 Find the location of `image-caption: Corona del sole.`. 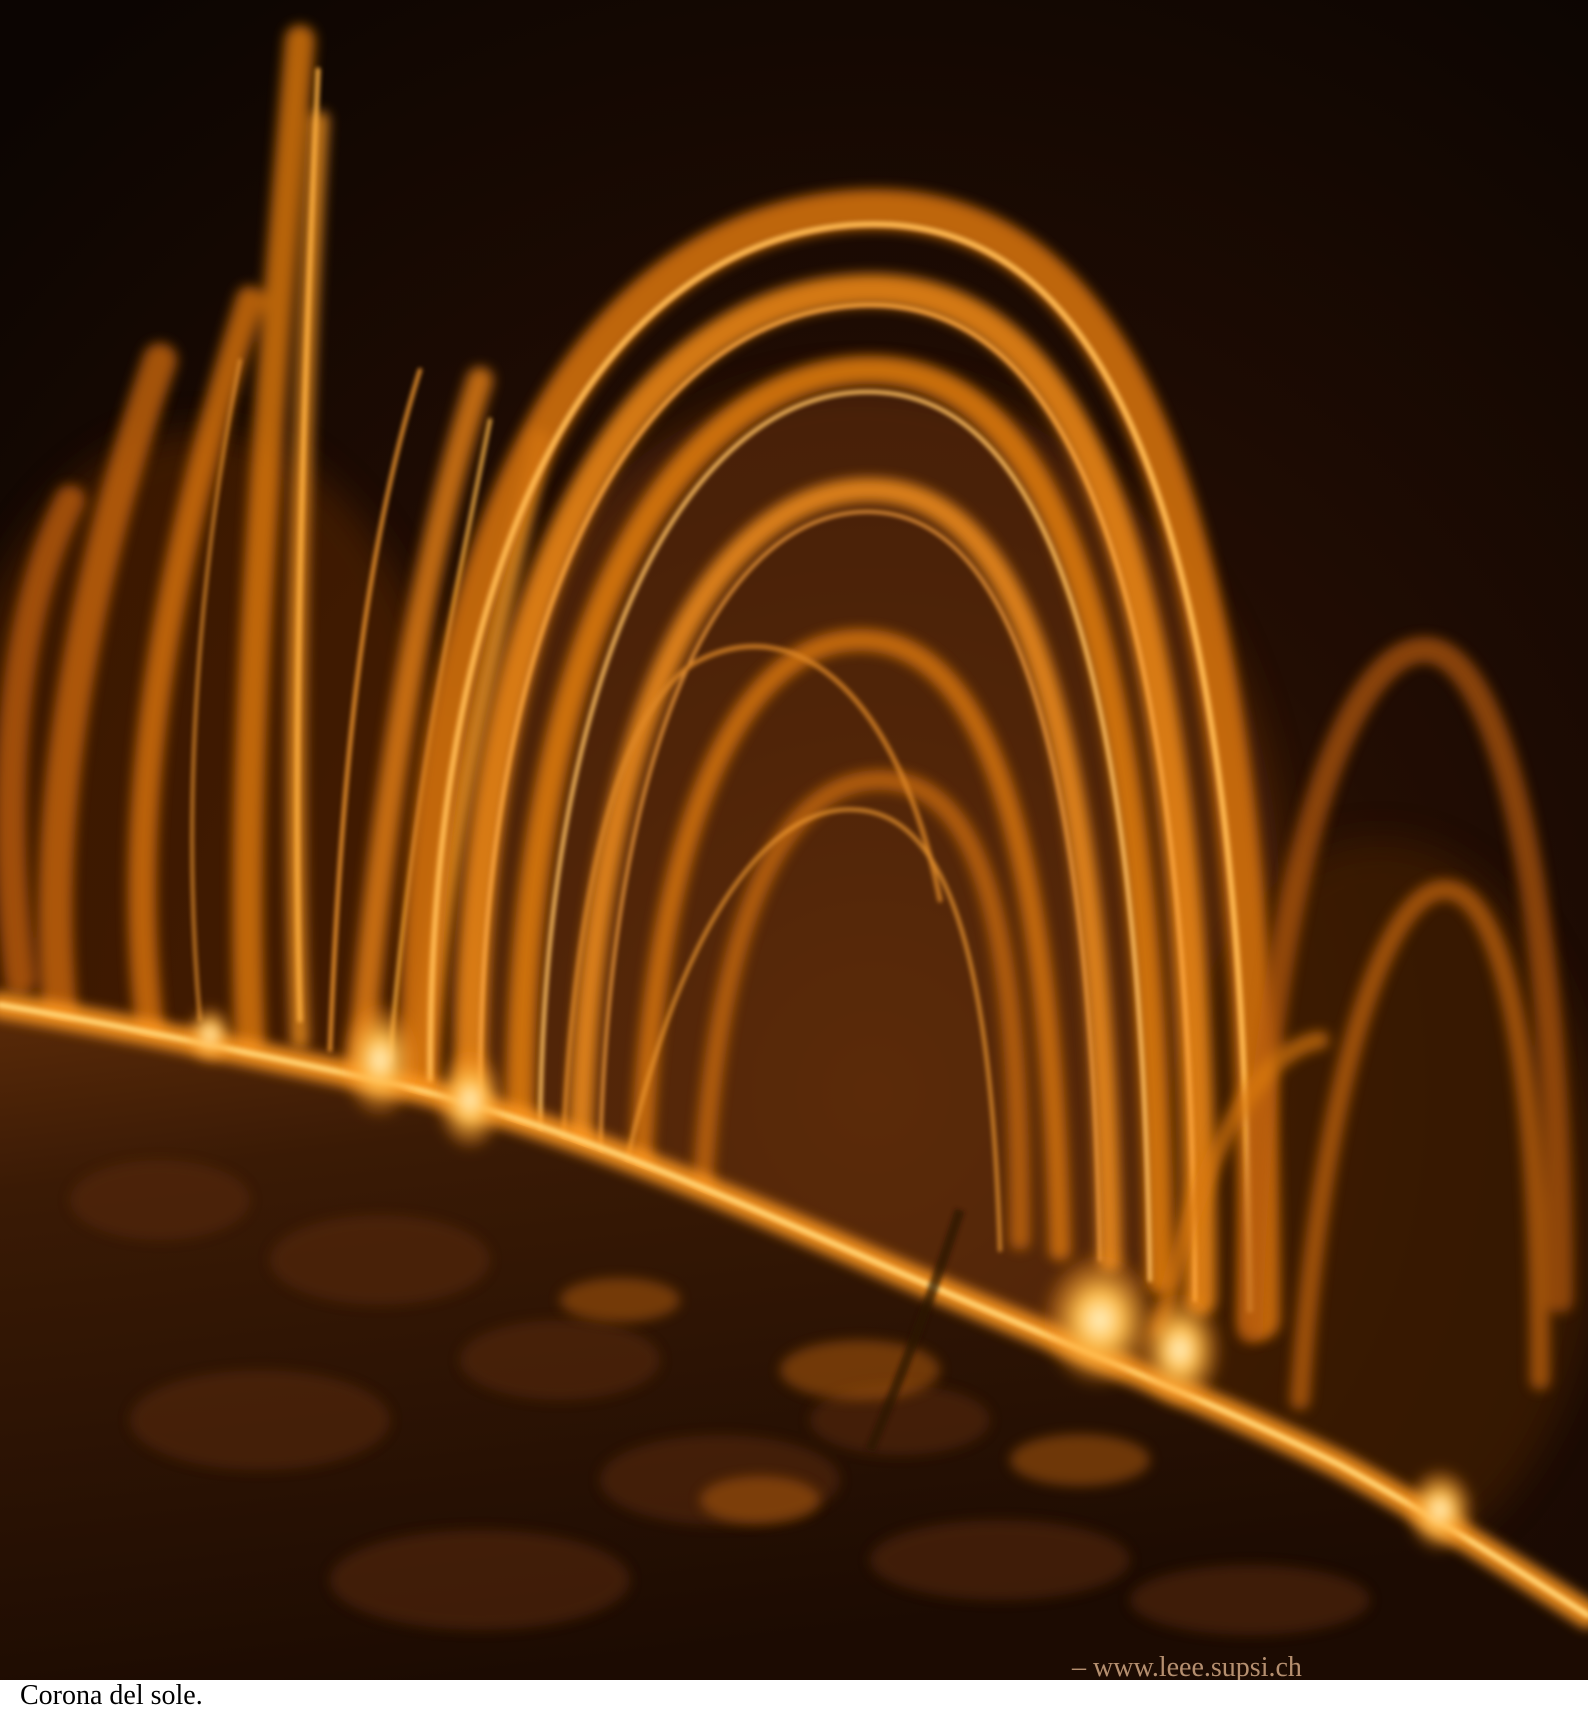

image-caption: Corona del sole. is located at coordinates (804, 1696).